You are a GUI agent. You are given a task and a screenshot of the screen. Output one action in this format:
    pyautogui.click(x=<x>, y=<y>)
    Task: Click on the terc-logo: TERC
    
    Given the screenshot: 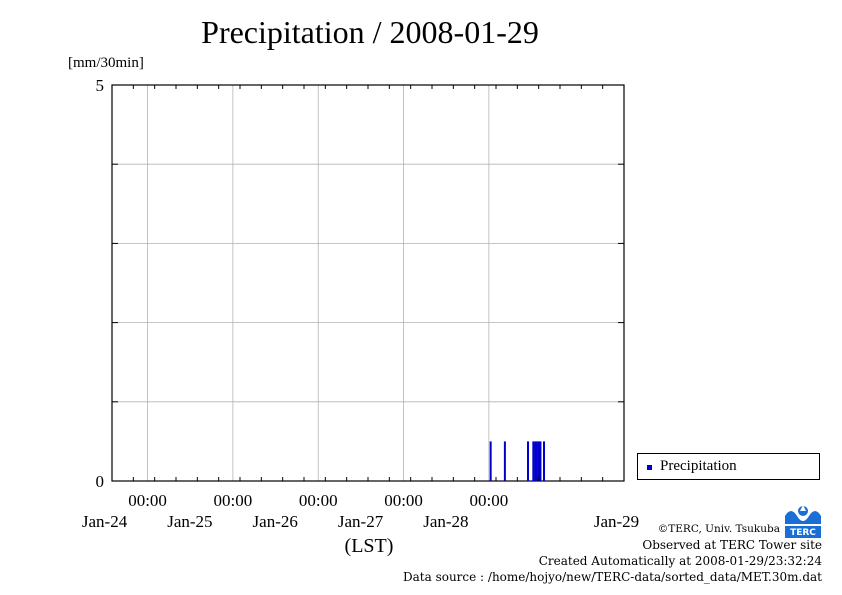 What is the action you would take?
    pyautogui.click(x=803, y=521)
    